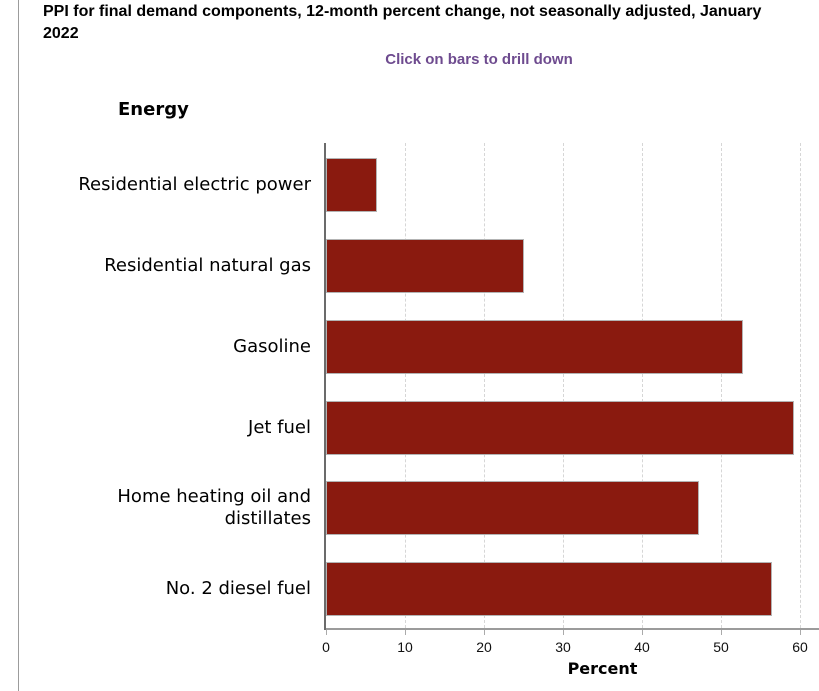  Describe the element at coordinates (325, 386) in the screenshot. I see `y-axis-line` at that location.